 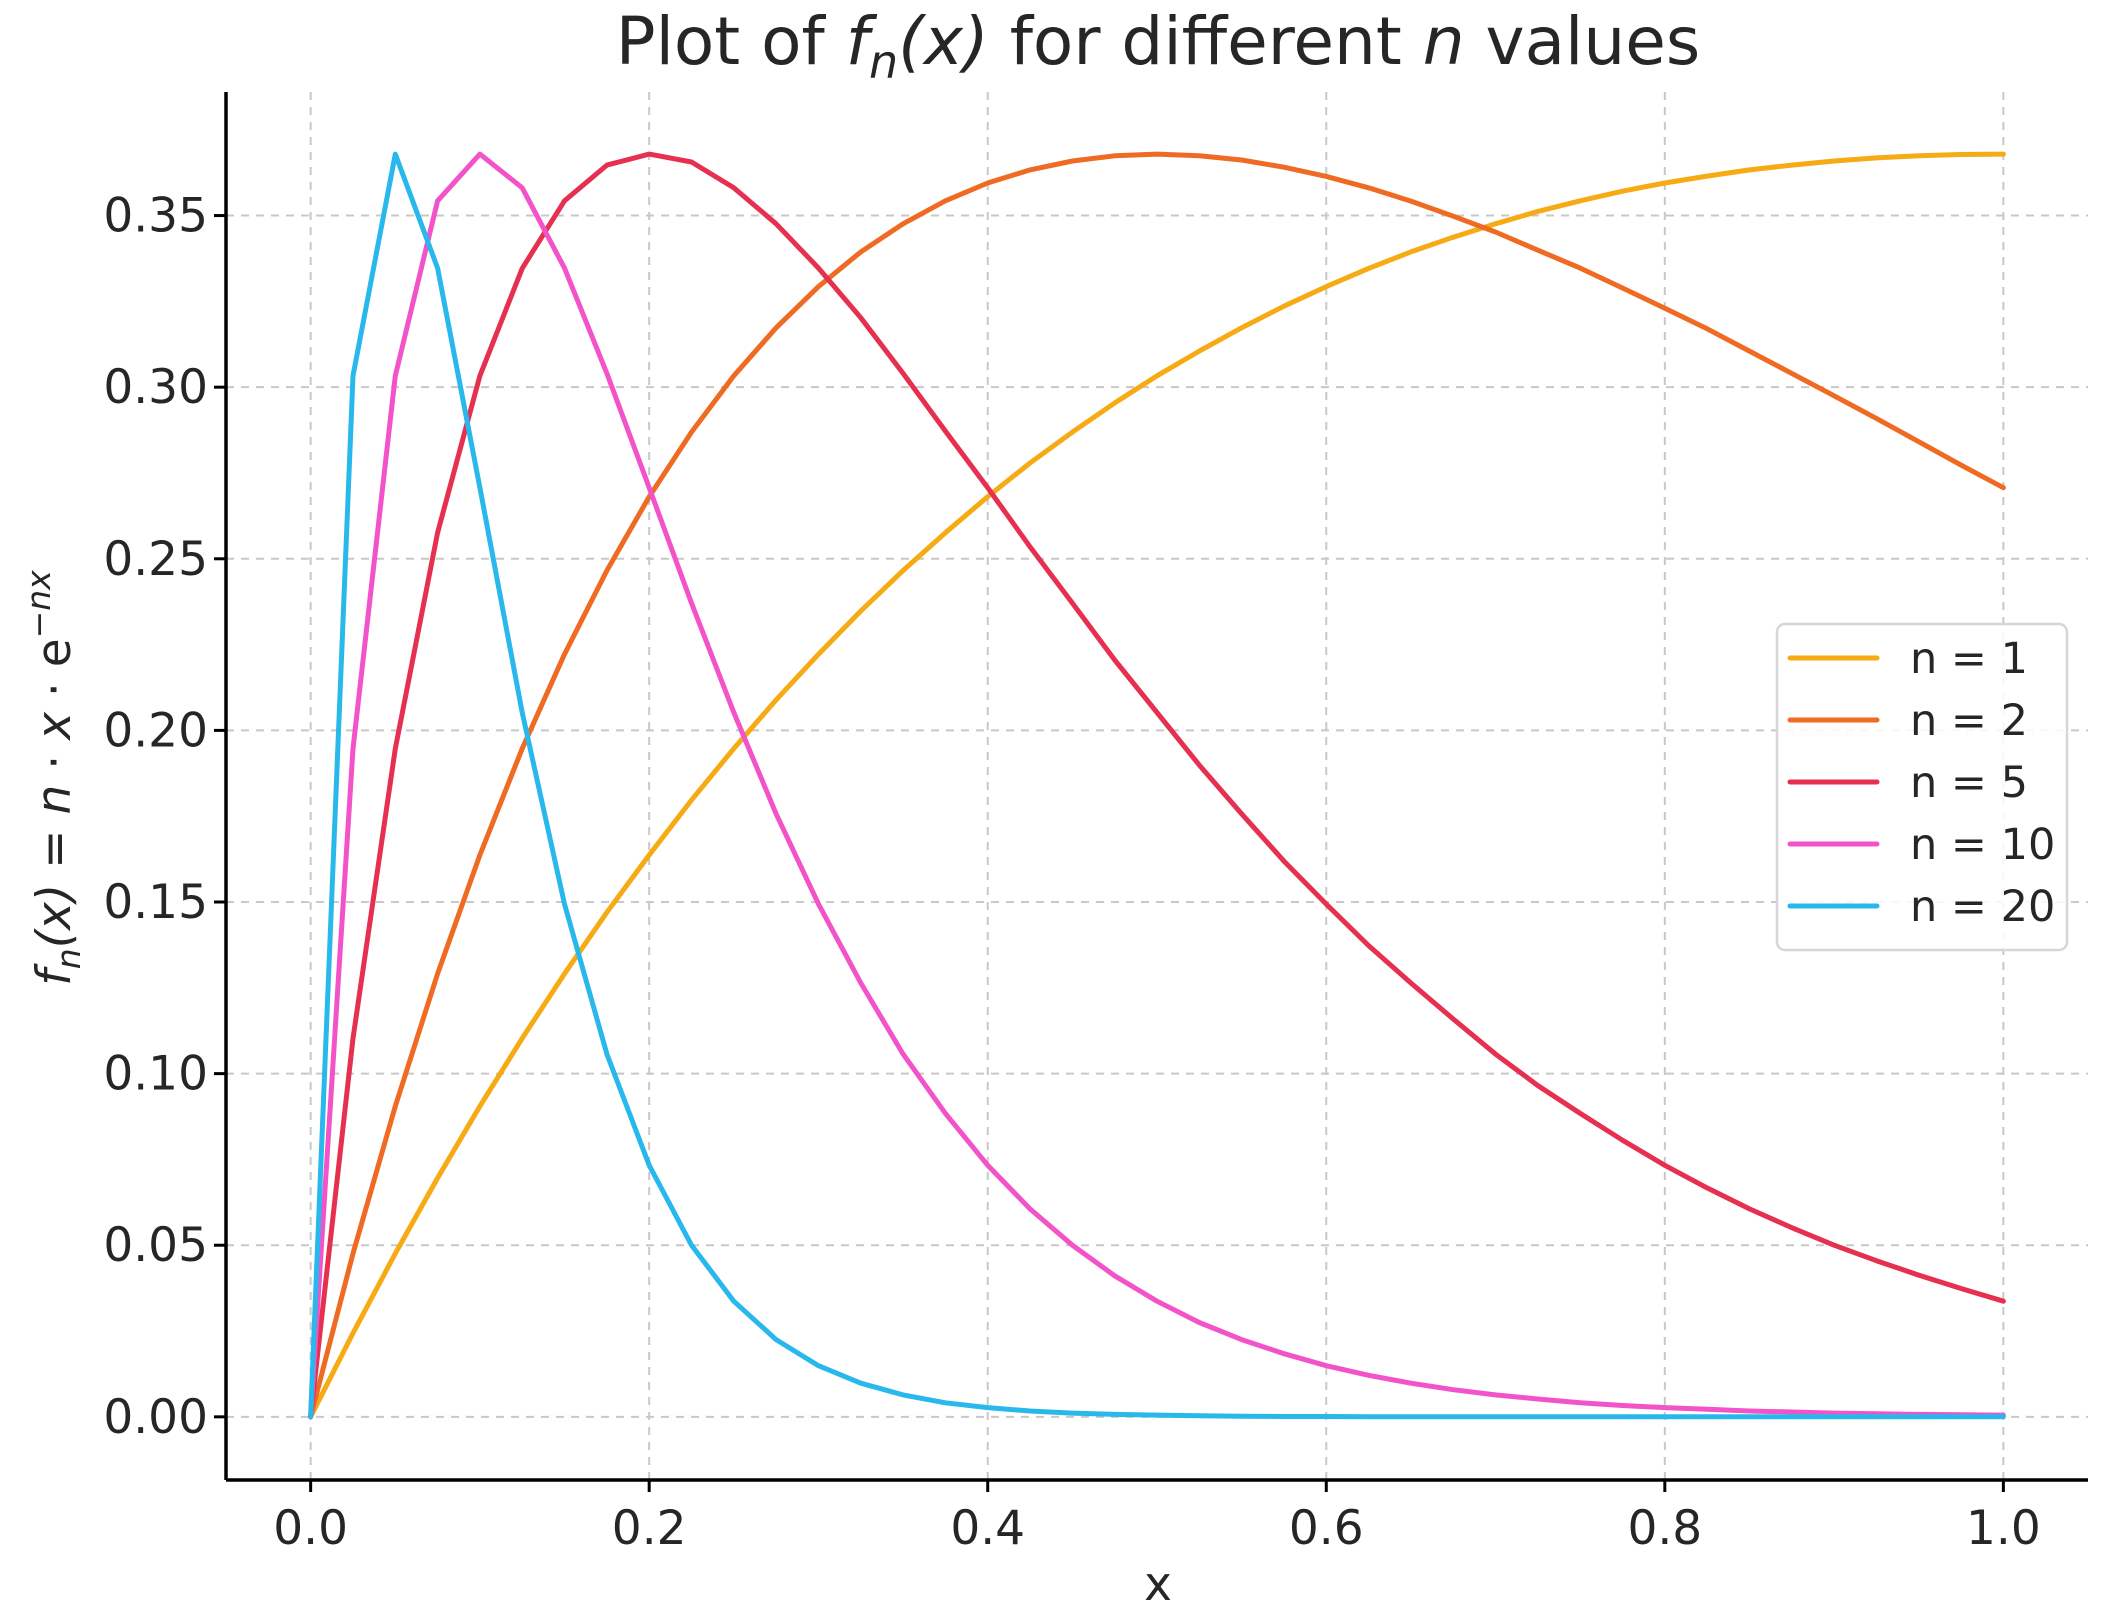 I want to click on x-tick-label: 1.0, so click(x=2003, y=1528).